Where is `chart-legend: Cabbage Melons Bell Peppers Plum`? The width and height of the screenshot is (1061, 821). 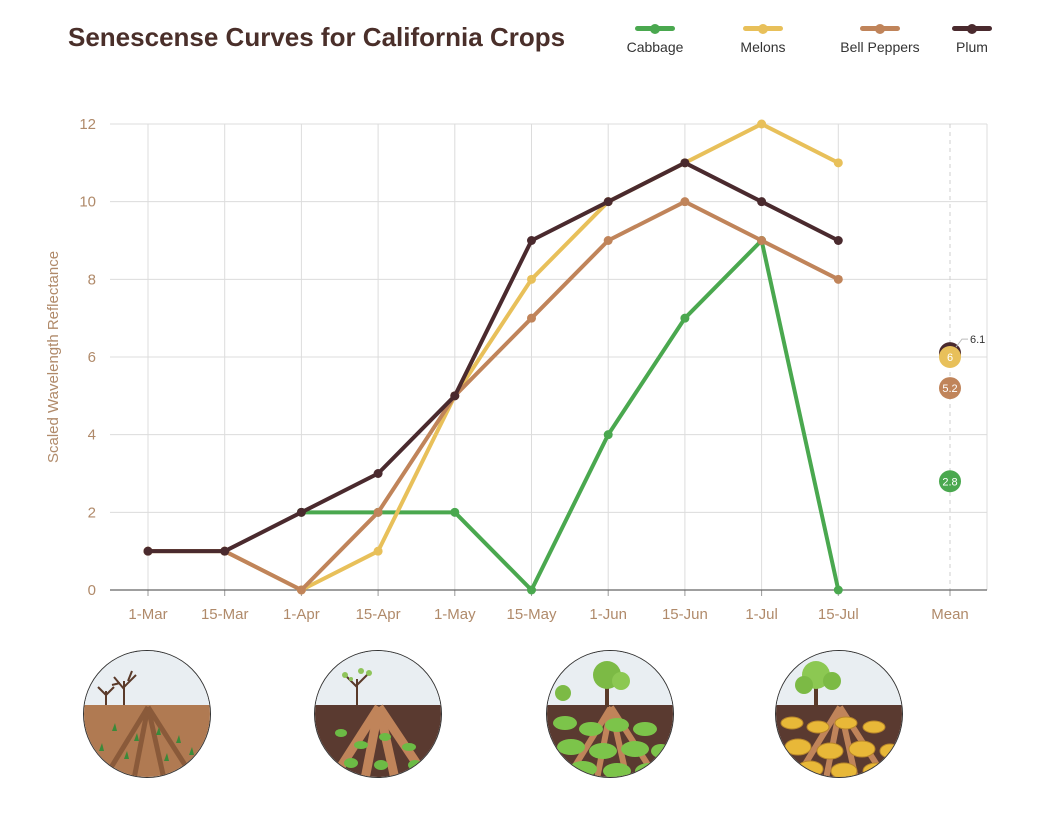 chart-legend: Cabbage Melons Bell Peppers Plum is located at coordinates (820, 43).